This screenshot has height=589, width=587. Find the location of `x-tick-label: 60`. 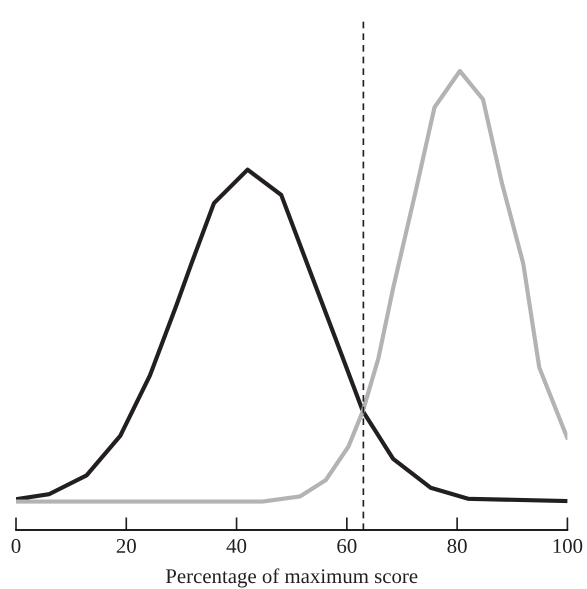

x-tick-label: 60 is located at coordinates (346, 545).